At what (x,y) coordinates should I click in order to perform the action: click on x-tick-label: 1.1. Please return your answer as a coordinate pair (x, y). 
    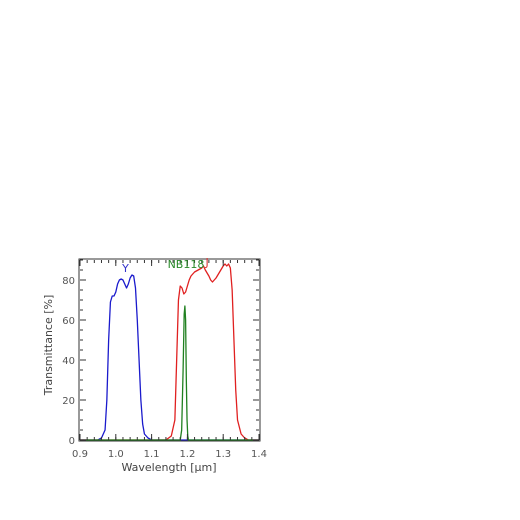
    Looking at the image, I should click on (152, 454).